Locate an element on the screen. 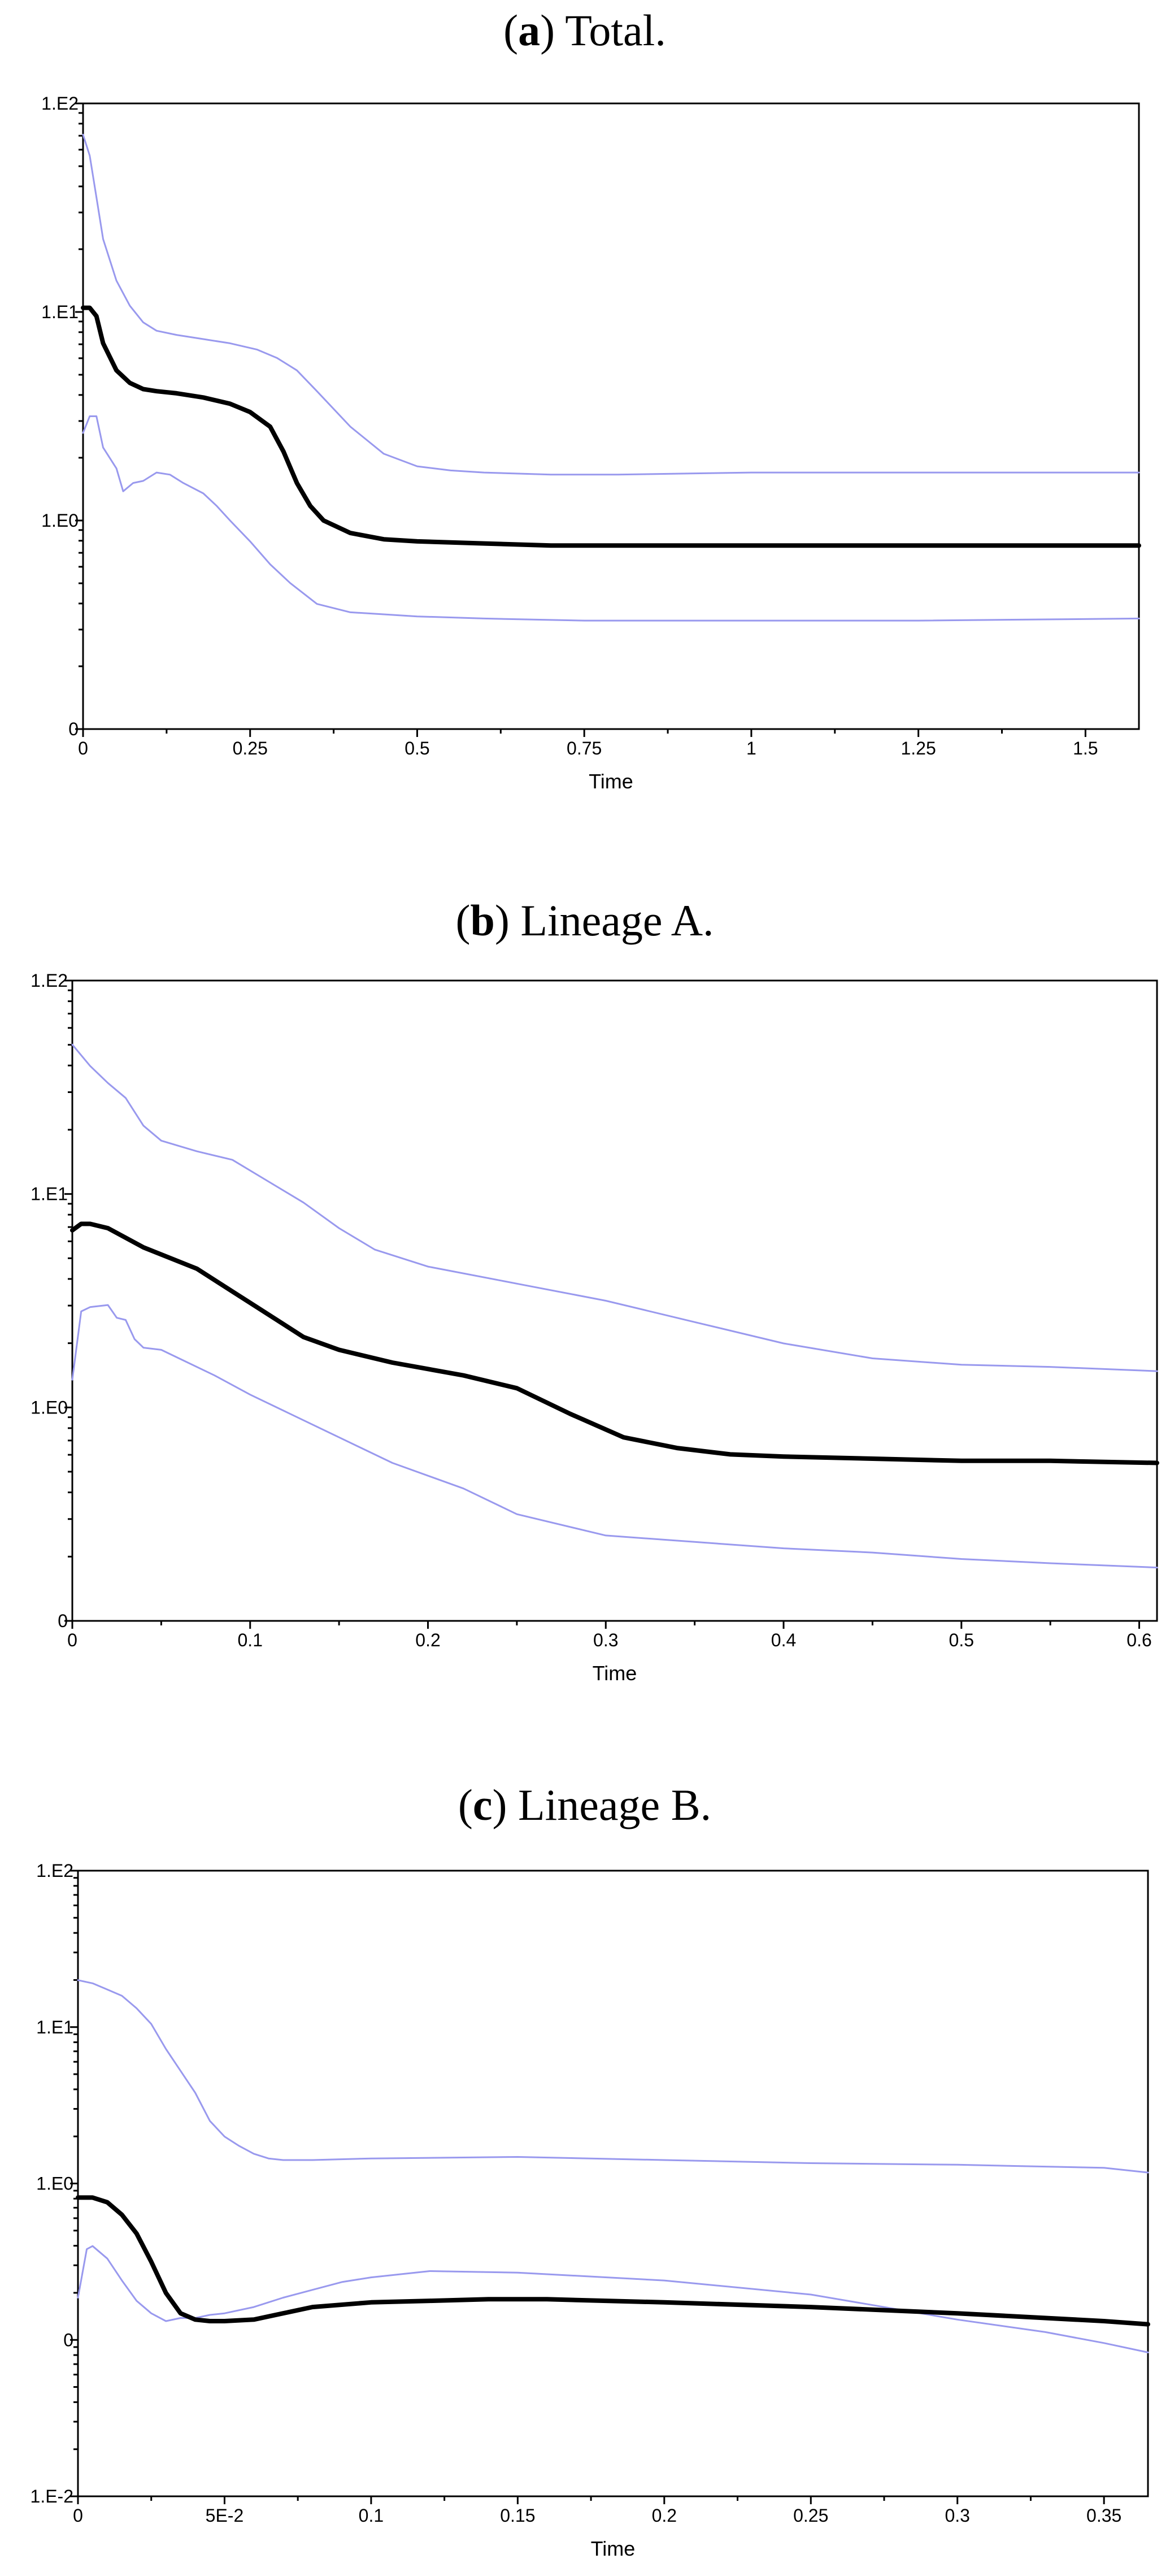 Image resolution: width=1170 pixels, height=2576 pixels. panel-c-upper-line is located at coordinates (613, 2076).